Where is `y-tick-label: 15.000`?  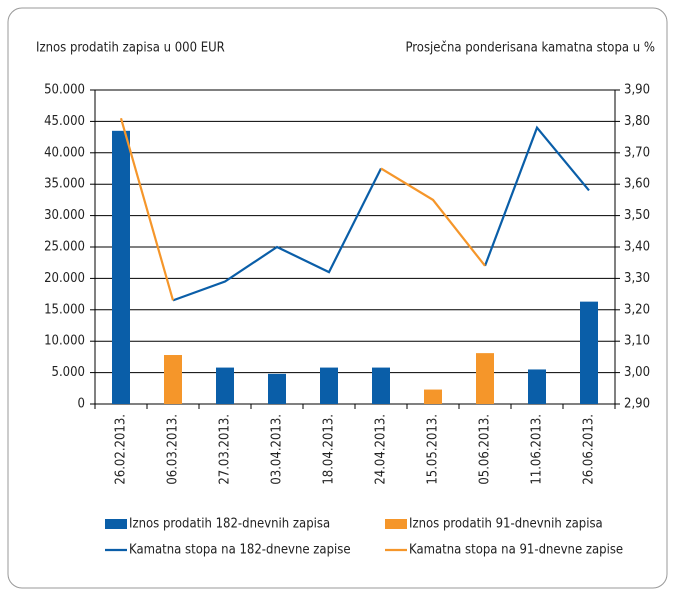
y-tick-label: 15.000 is located at coordinates (64, 309).